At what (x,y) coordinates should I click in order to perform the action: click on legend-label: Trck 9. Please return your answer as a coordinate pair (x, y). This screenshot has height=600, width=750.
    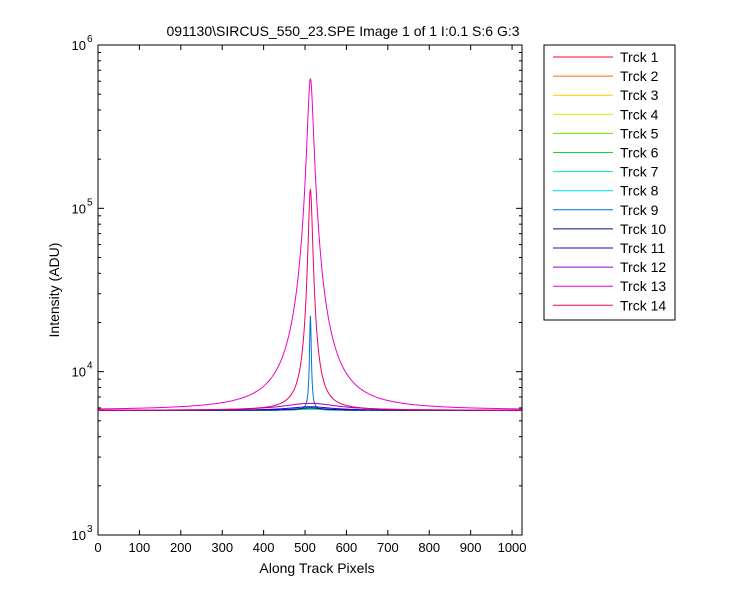
    Looking at the image, I should click on (639, 210).